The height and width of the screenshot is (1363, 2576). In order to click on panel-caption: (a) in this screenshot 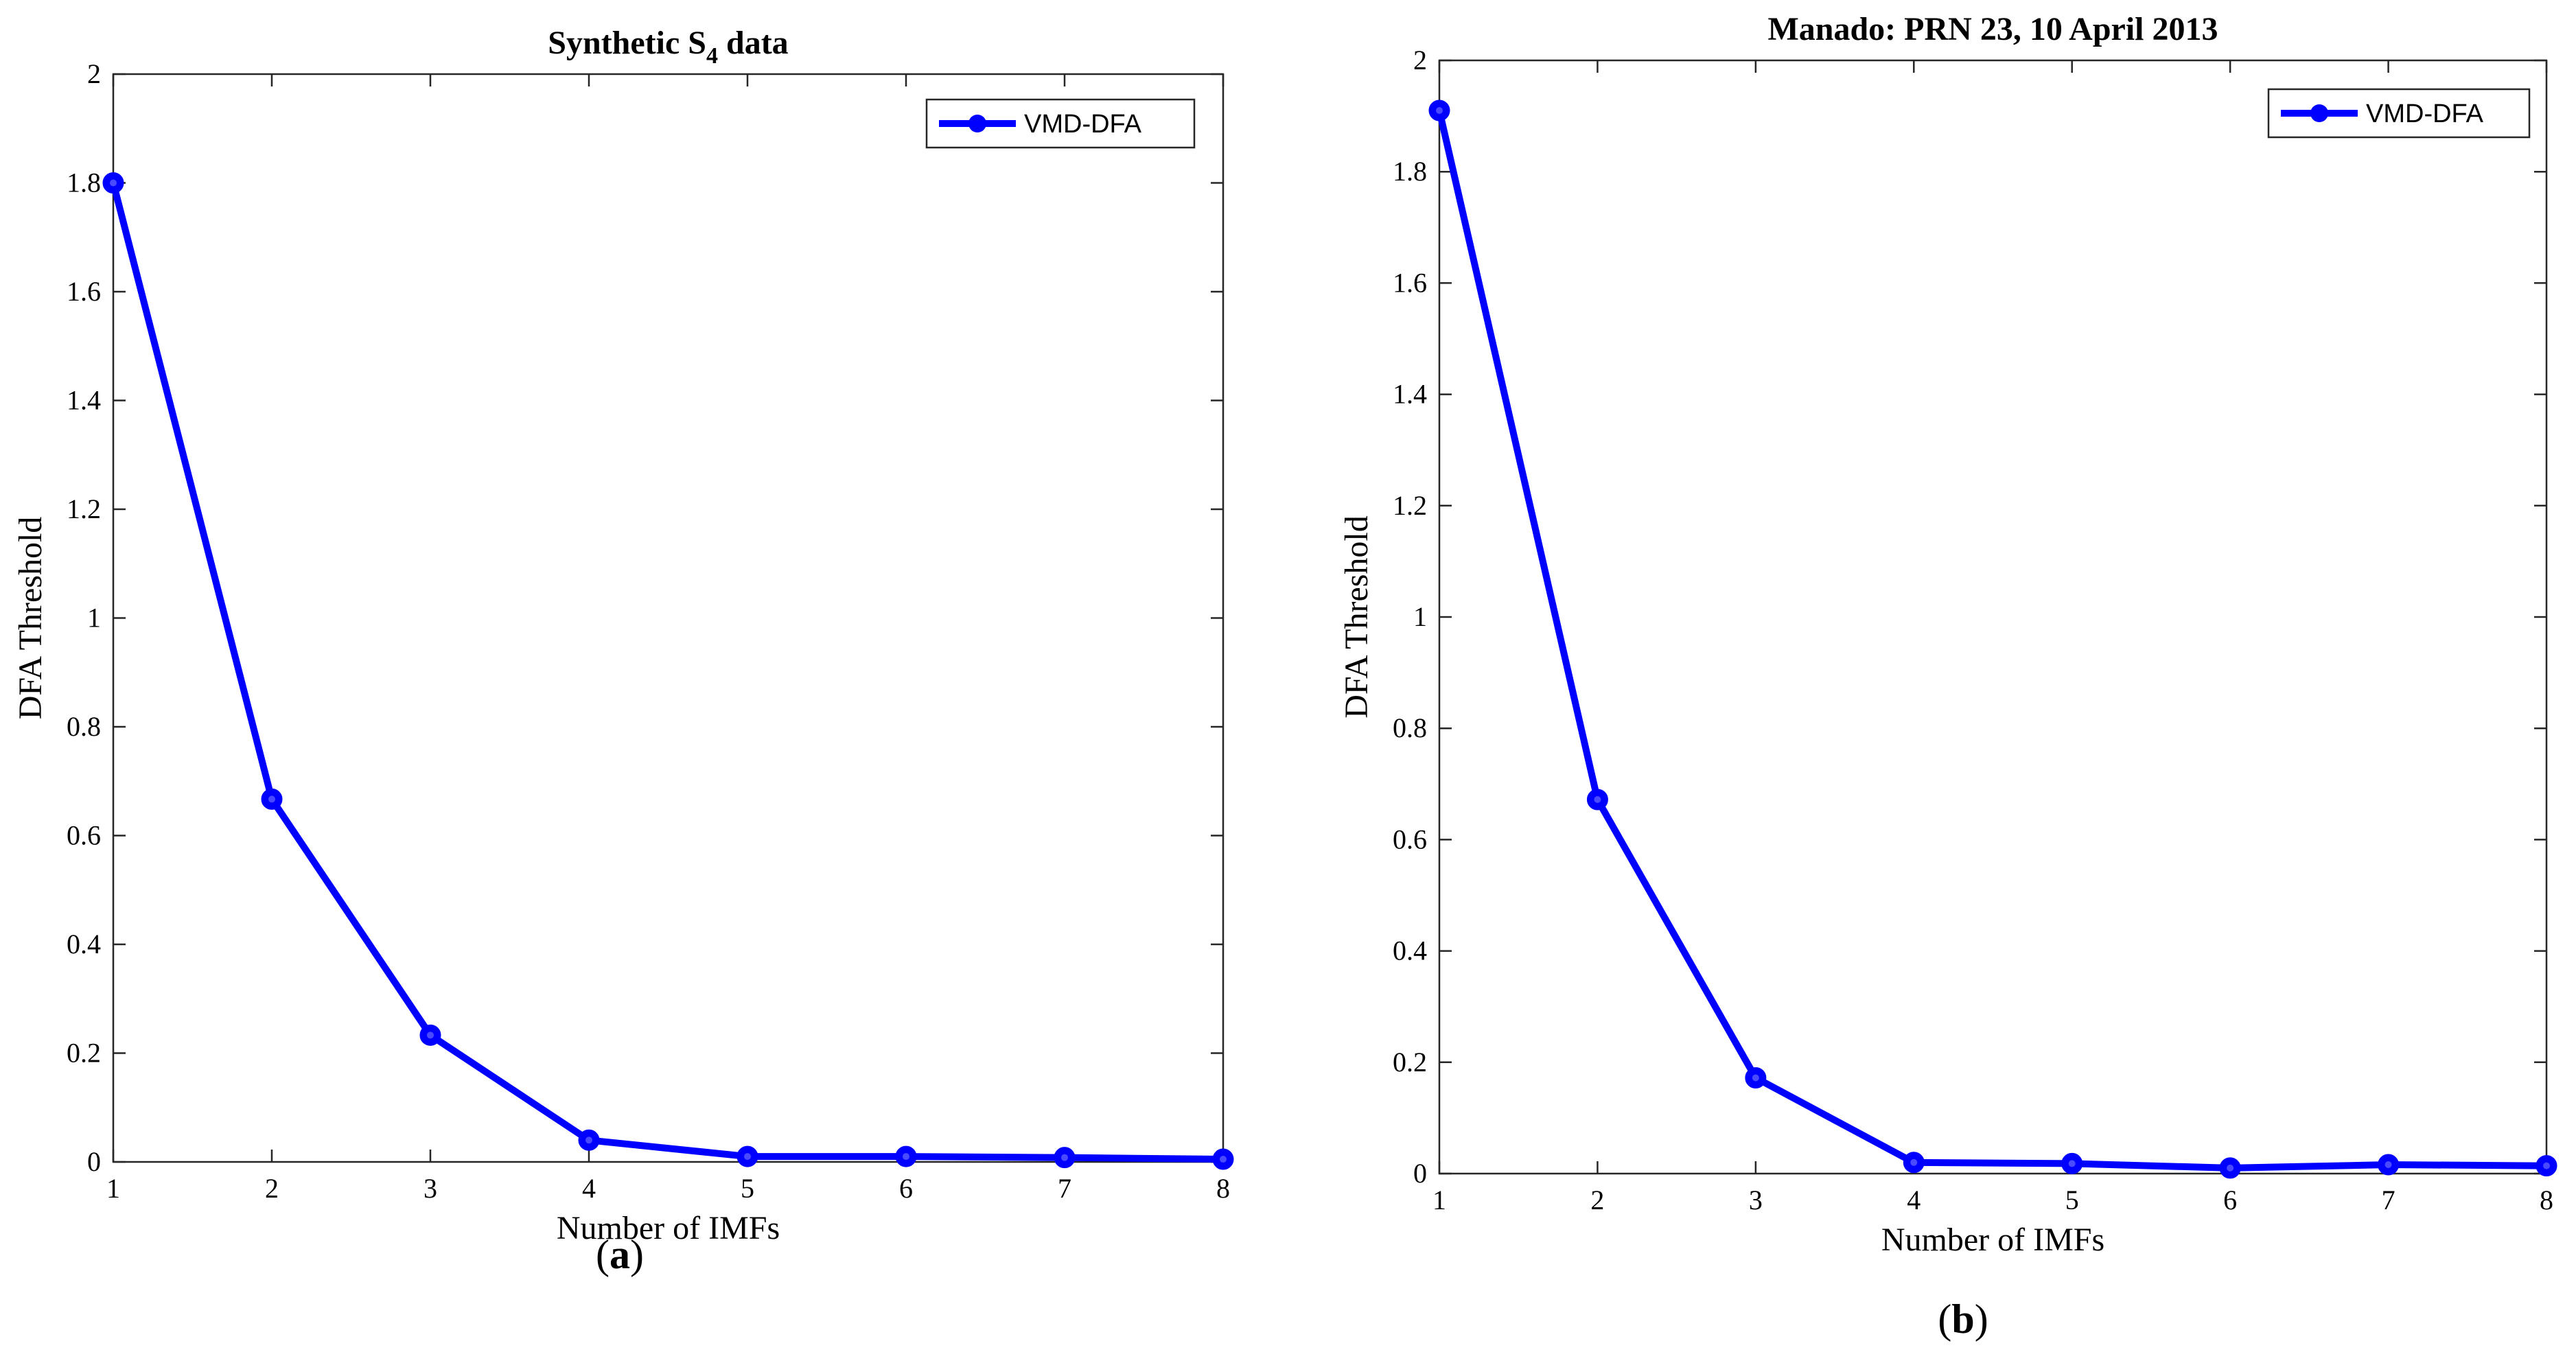, I will do `click(620, 1254)`.